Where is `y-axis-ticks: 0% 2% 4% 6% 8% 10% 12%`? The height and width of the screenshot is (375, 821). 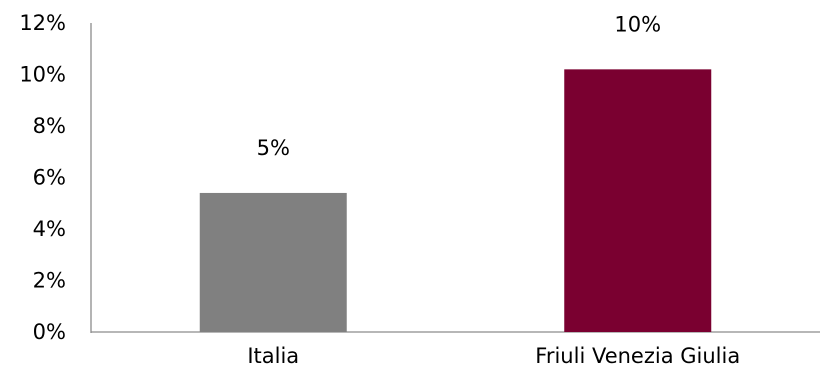
y-axis-ticks: 0% 2% 4% 6% 8% 10% 12% is located at coordinates (42, 177).